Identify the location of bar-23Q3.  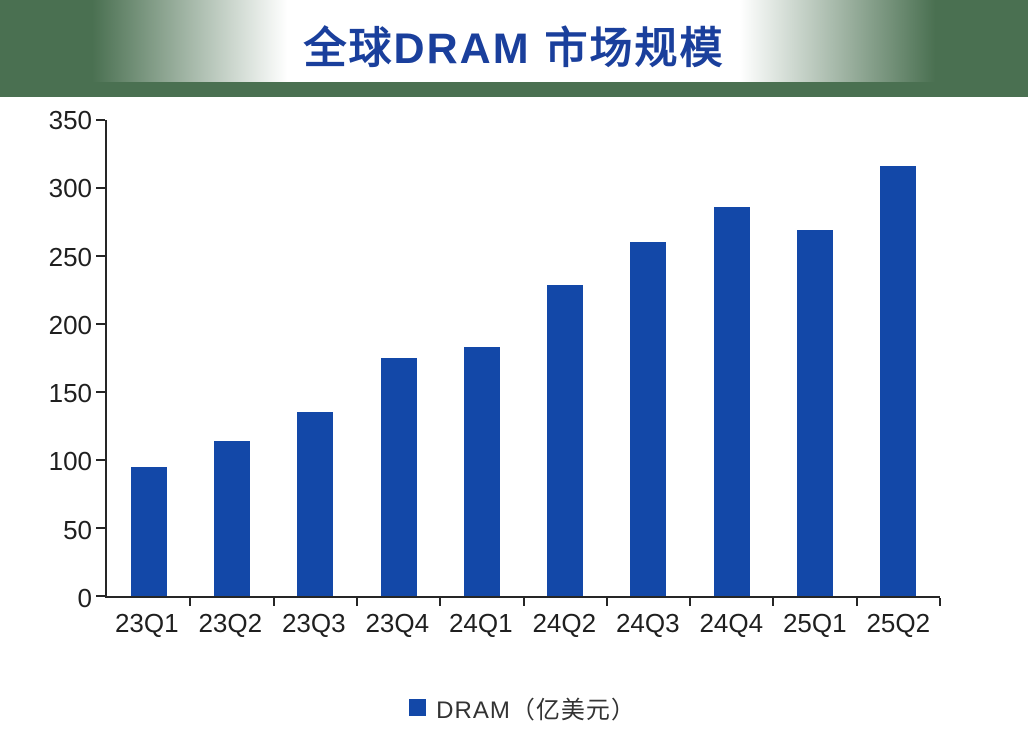
(315, 504).